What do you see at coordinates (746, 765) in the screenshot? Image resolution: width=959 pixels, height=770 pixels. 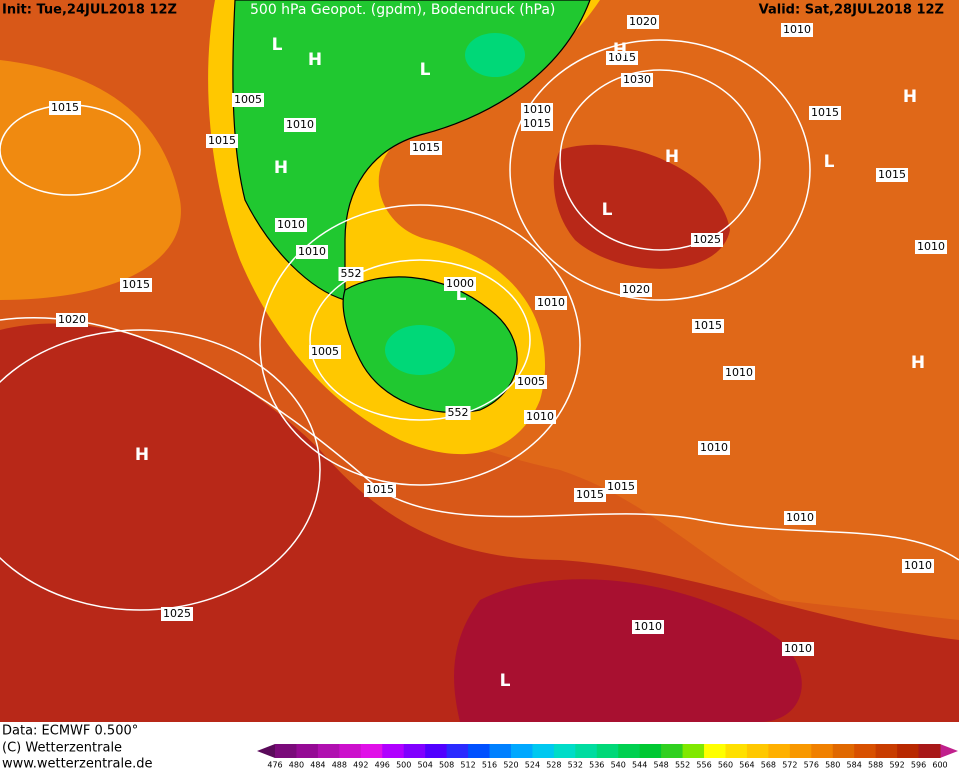 I see `scale-label: 564` at bounding box center [746, 765].